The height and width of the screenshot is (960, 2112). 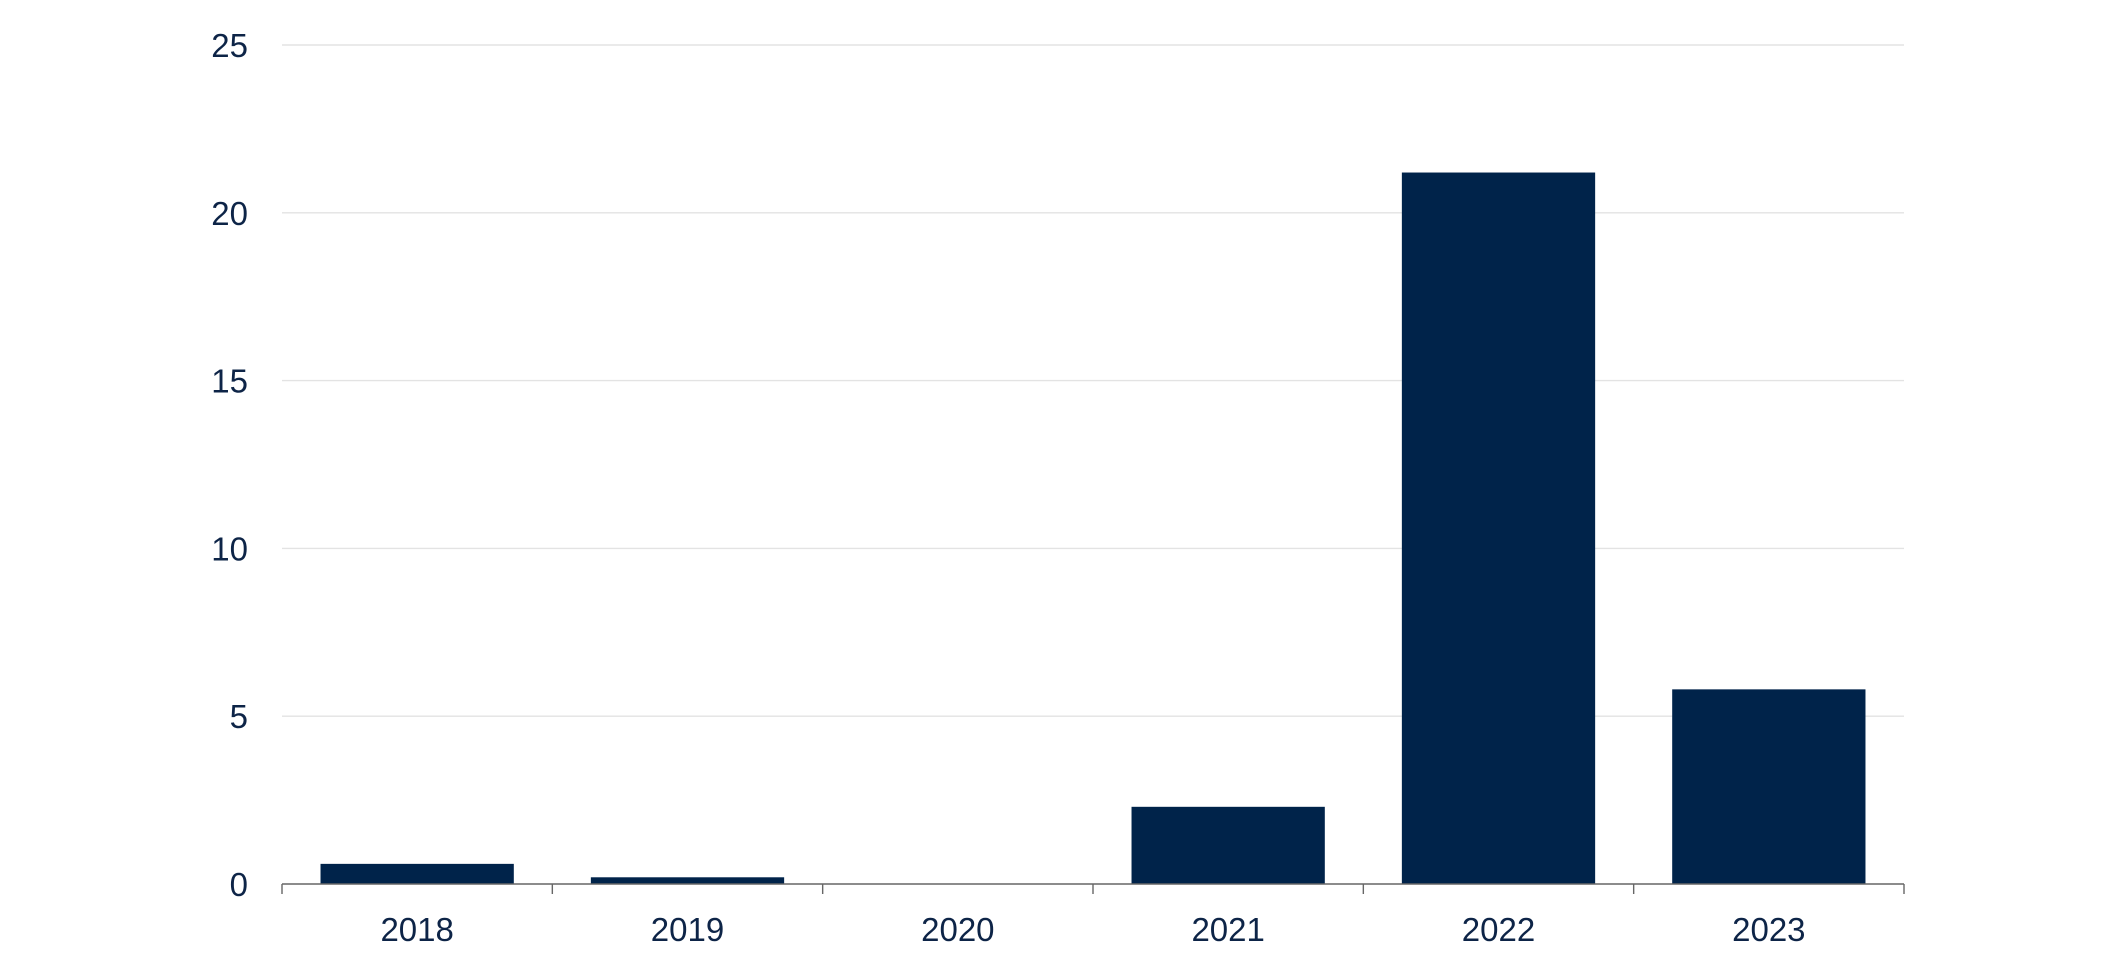 I want to click on y-tick-label: 25, so click(x=229, y=45).